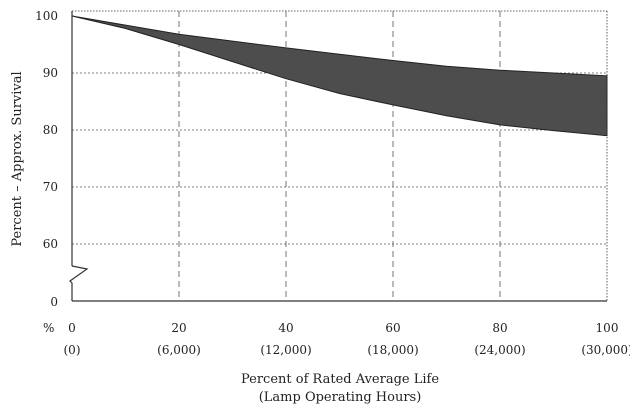 This screenshot has height=407, width=630. I want to click on x-axis-subtitle: (Lamp Operating Hours), so click(340, 397).